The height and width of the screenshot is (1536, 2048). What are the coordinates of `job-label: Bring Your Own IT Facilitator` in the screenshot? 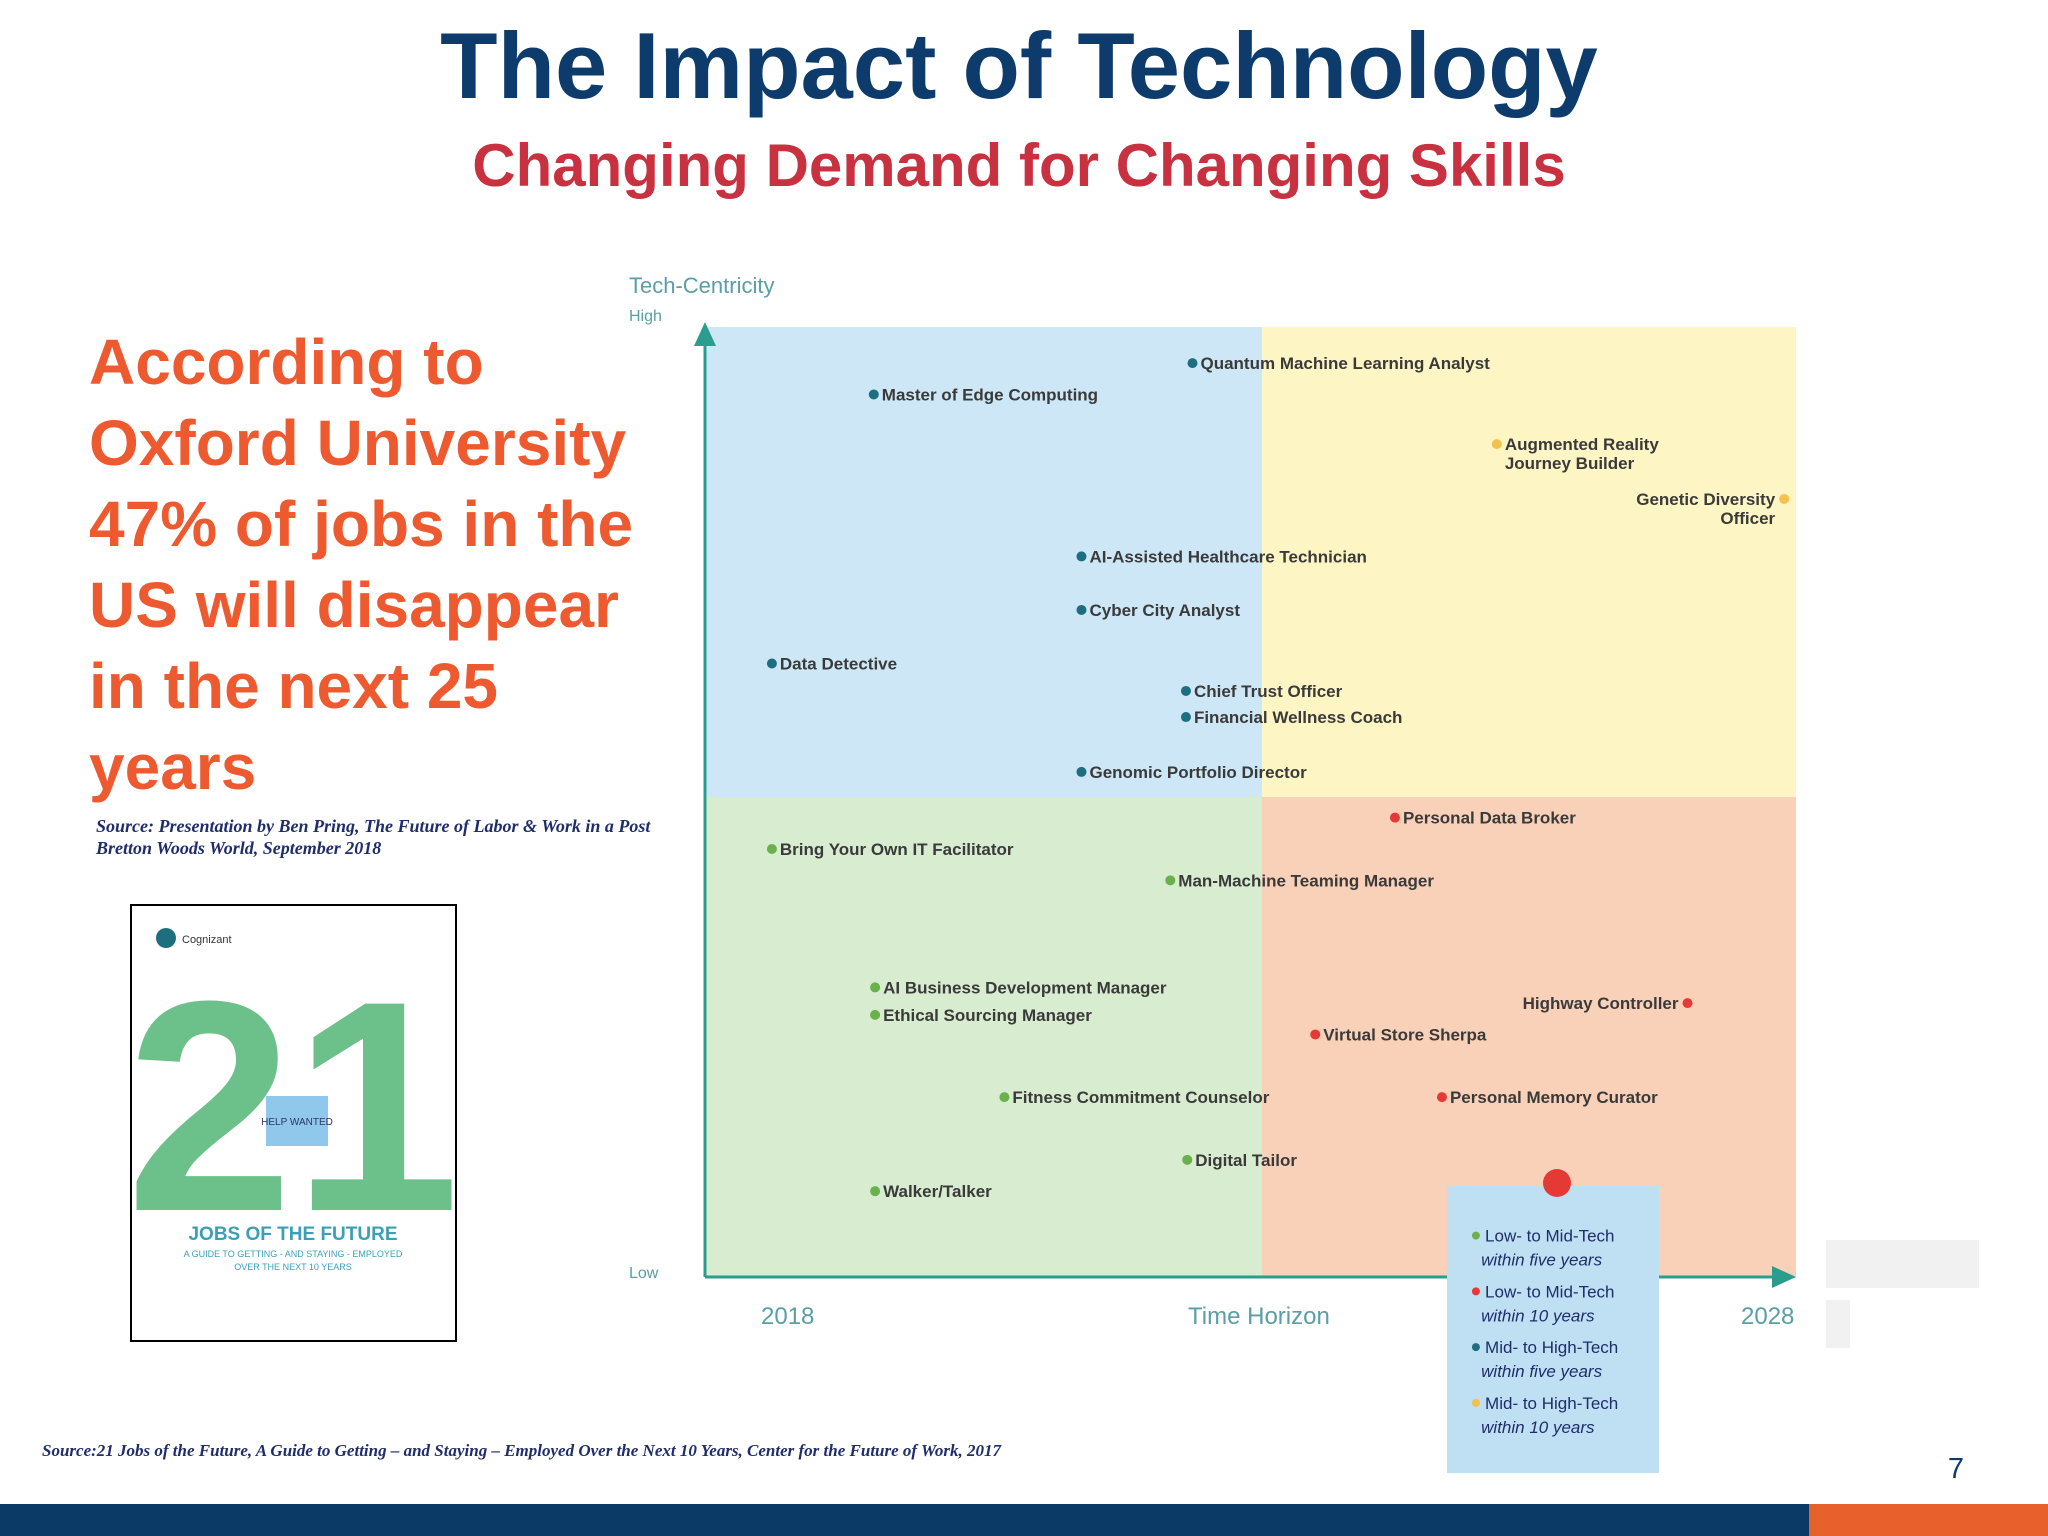 It's located at (897, 849).